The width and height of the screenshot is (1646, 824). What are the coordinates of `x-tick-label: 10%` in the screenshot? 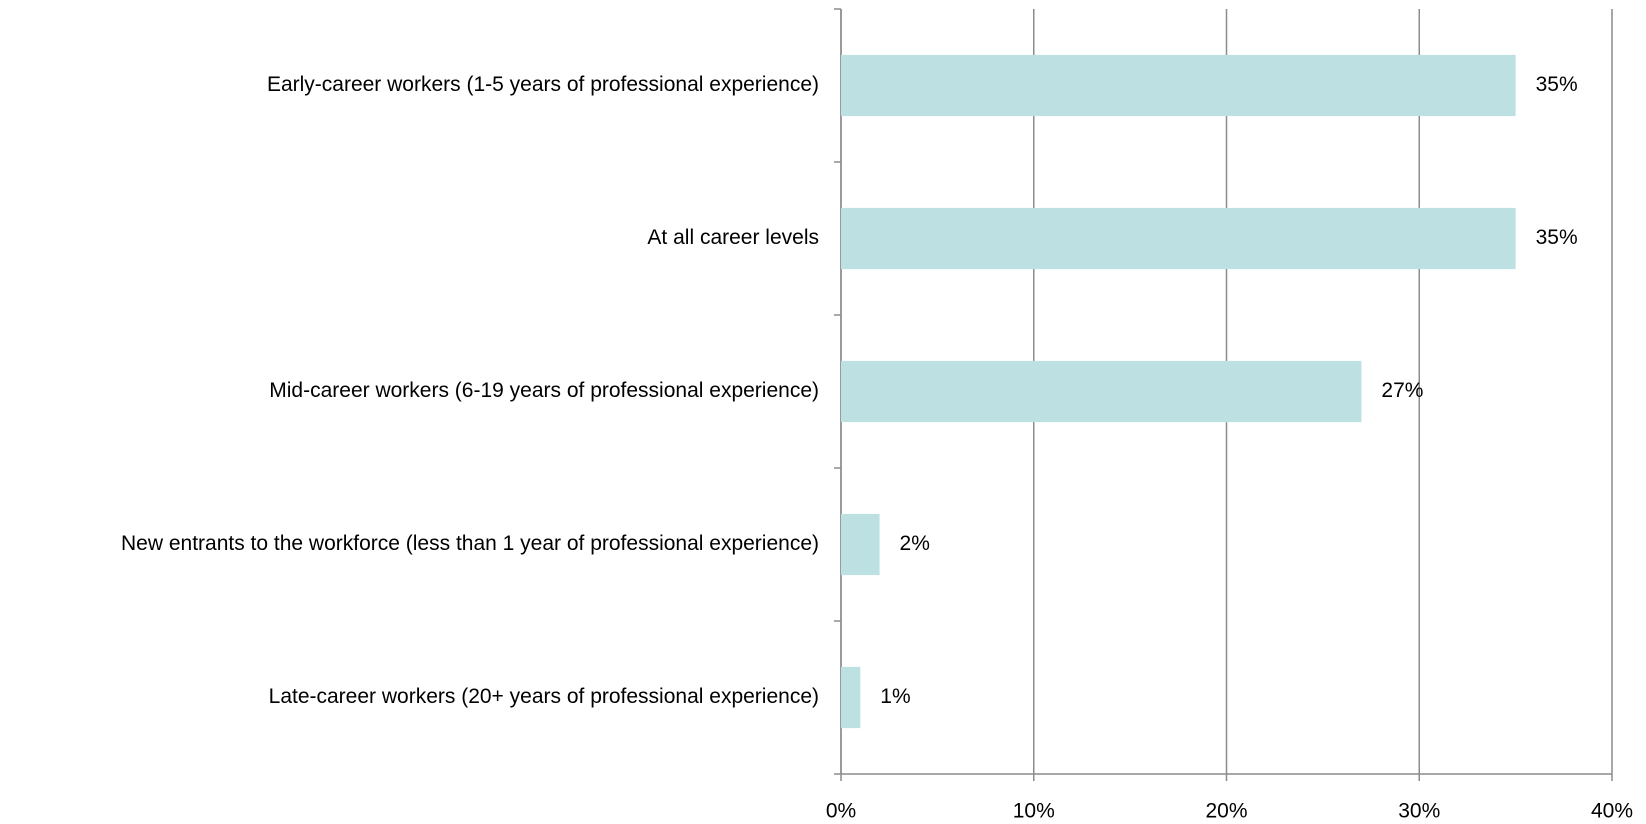 It's located at (1034, 811).